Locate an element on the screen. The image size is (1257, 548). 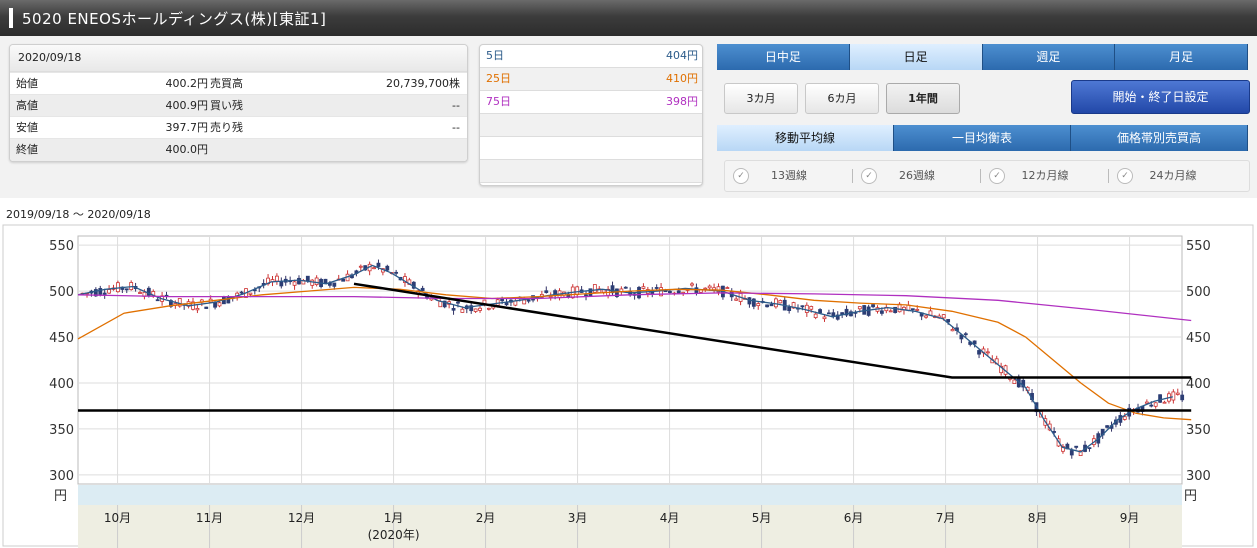
tab-period: 週足 is located at coordinates (1049, 57).